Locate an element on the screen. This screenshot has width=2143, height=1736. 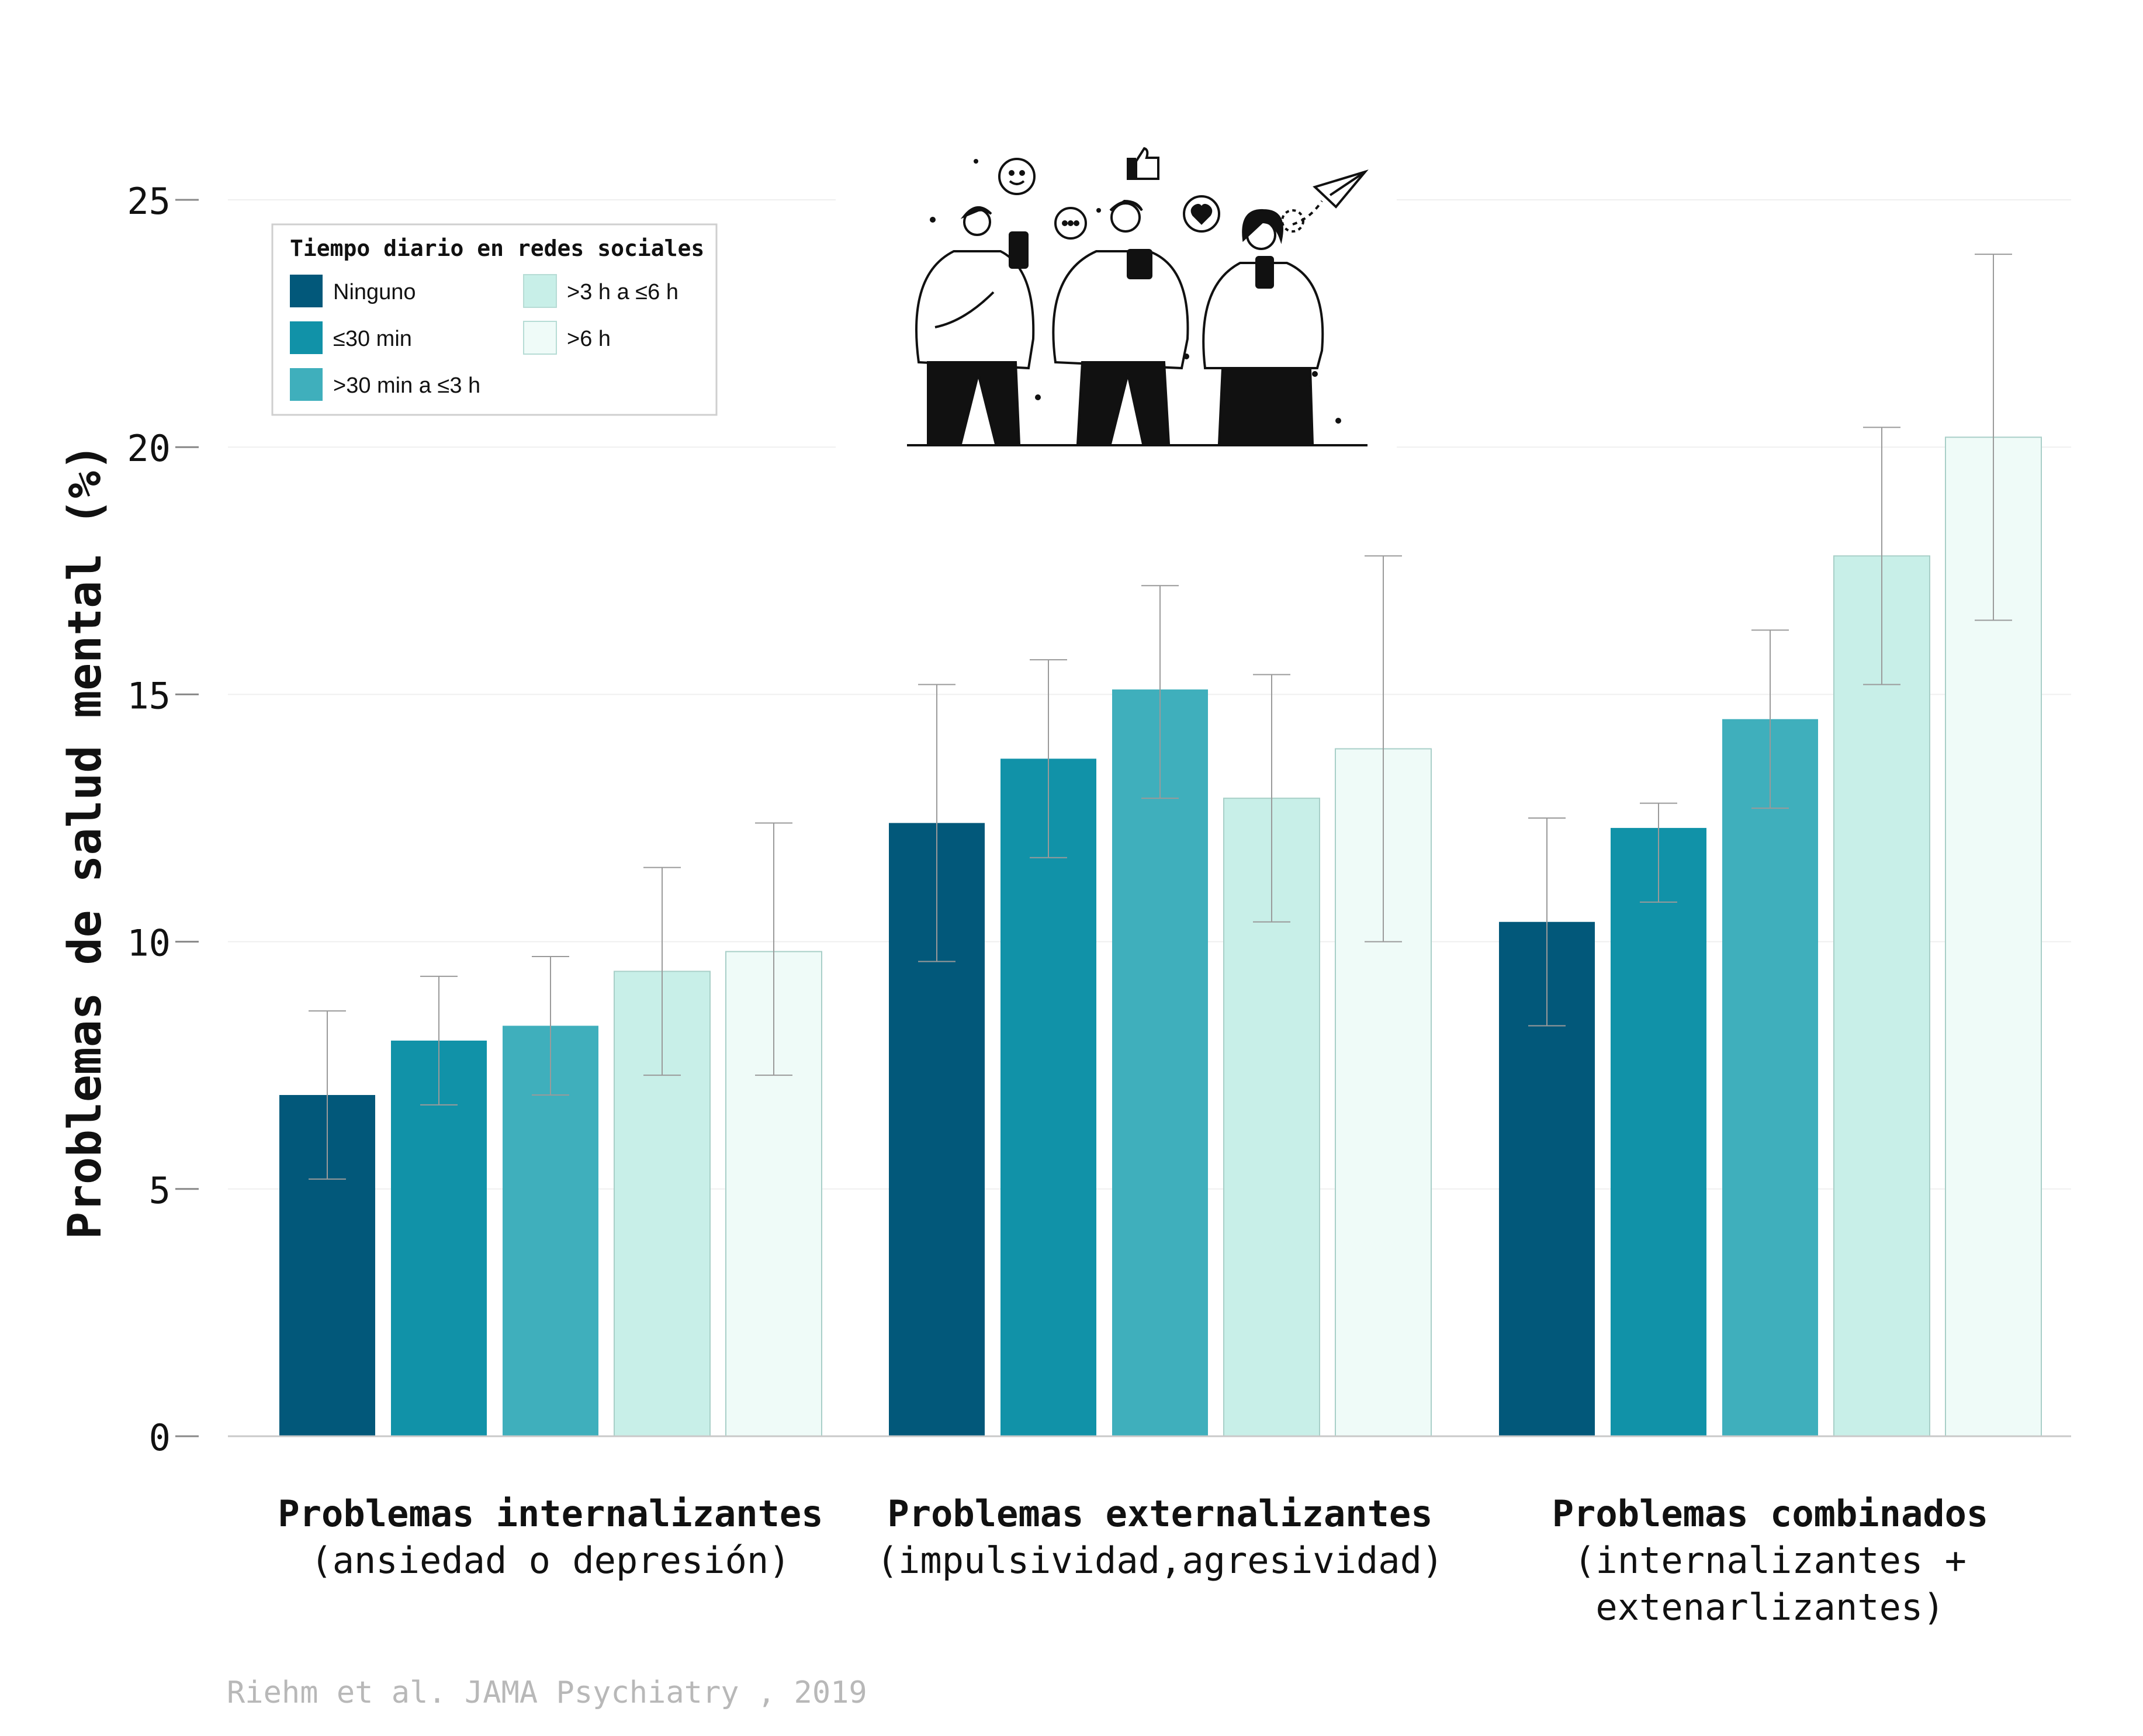
y-tick-label: 0 is located at coordinates (160, 1437).